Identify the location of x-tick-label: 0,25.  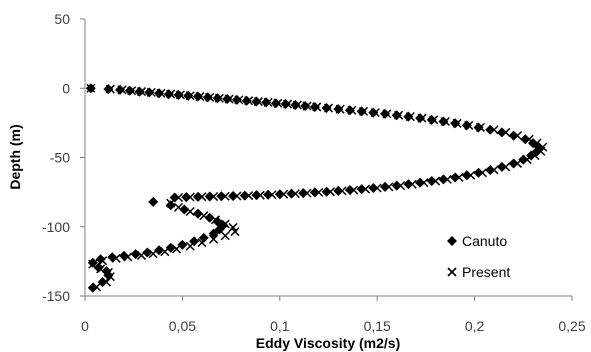
(571, 326).